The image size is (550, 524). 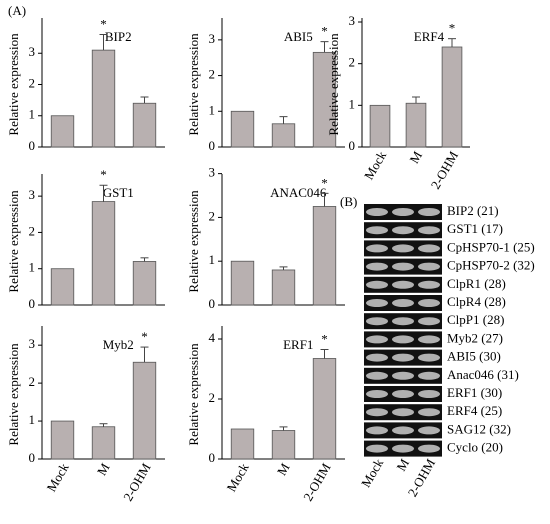 What do you see at coordinates (372, 473) in the screenshot?
I see `gel-lane-label: Mock` at bounding box center [372, 473].